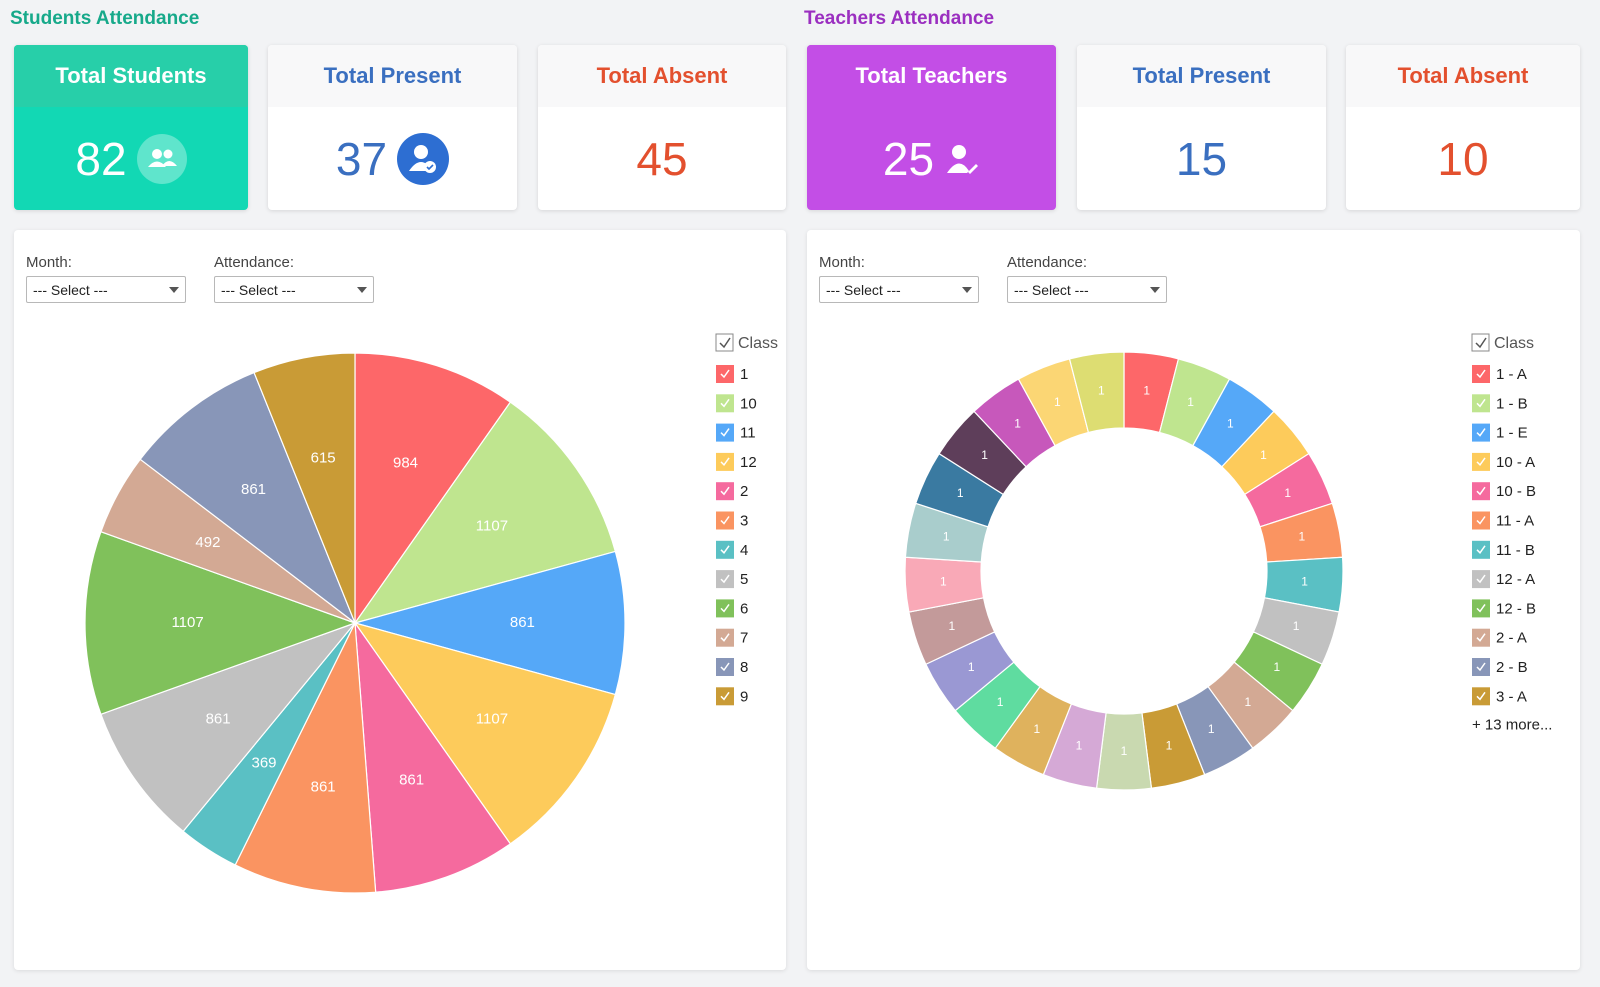 Image resolution: width=1600 pixels, height=987 pixels. I want to click on legend-label: 8, so click(744, 667).